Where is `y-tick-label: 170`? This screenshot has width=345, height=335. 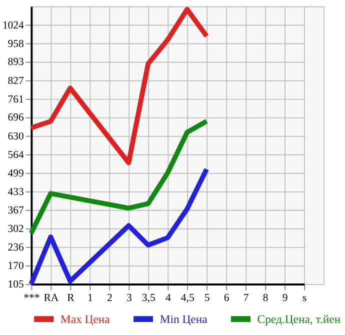 y-tick-label: 170 is located at coordinates (16, 266).